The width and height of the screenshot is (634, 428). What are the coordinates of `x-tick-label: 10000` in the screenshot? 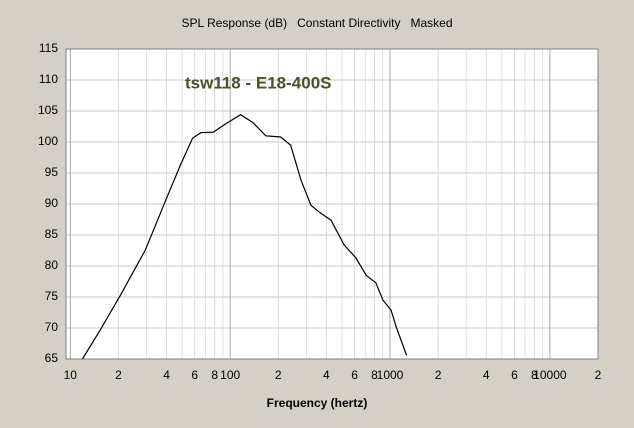 It's located at (550, 375).